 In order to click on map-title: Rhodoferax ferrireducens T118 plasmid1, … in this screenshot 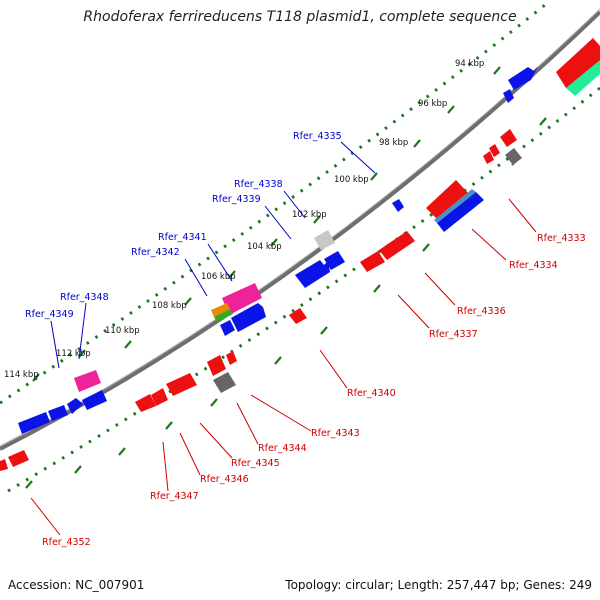, I will do `click(300, 17)`.